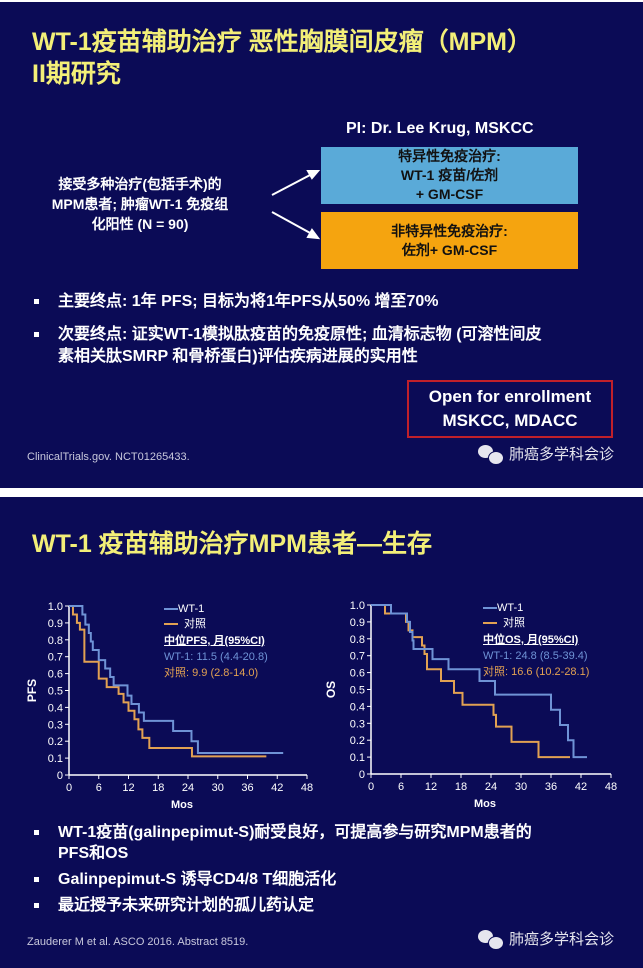 Image resolution: width=643 pixels, height=968 pixels. What do you see at coordinates (238, 356) in the screenshot?
I see `bullet-text: 素相关肽SMRP 和骨桥蛋白)评估疾病进展的实用性` at bounding box center [238, 356].